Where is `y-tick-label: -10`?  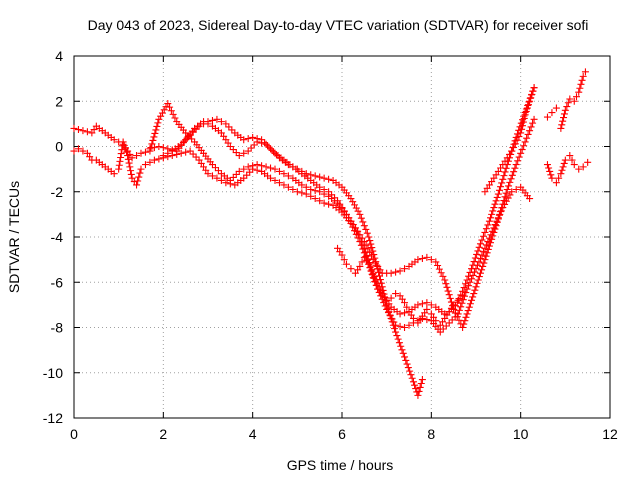
y-tick-label: -10 is located at coordinates (53, 373).